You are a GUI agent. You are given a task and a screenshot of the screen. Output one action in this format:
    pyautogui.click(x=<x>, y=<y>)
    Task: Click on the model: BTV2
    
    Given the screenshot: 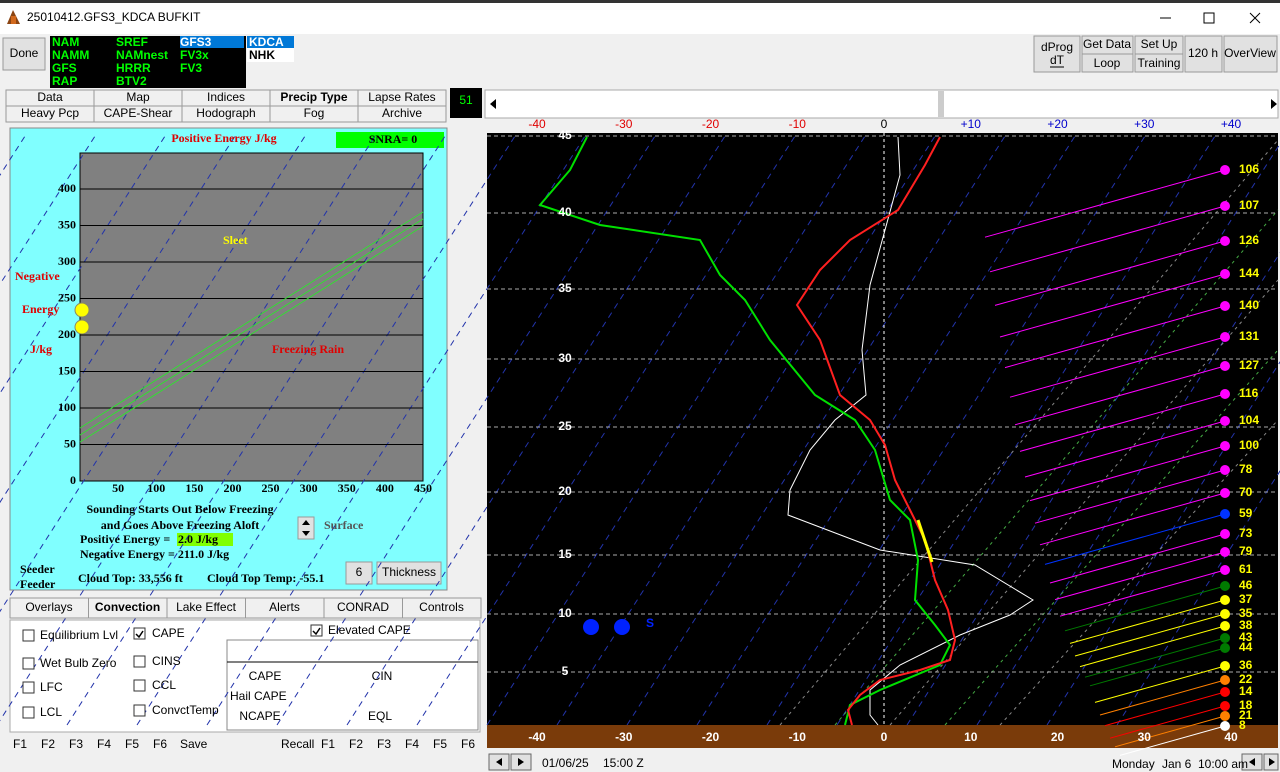 What is the action you would take?
    pyautogui.click(x=131, y=81)
    